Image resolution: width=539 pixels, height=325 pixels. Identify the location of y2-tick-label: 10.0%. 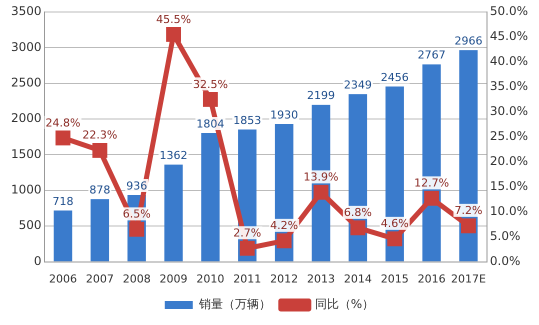
(509, 211).